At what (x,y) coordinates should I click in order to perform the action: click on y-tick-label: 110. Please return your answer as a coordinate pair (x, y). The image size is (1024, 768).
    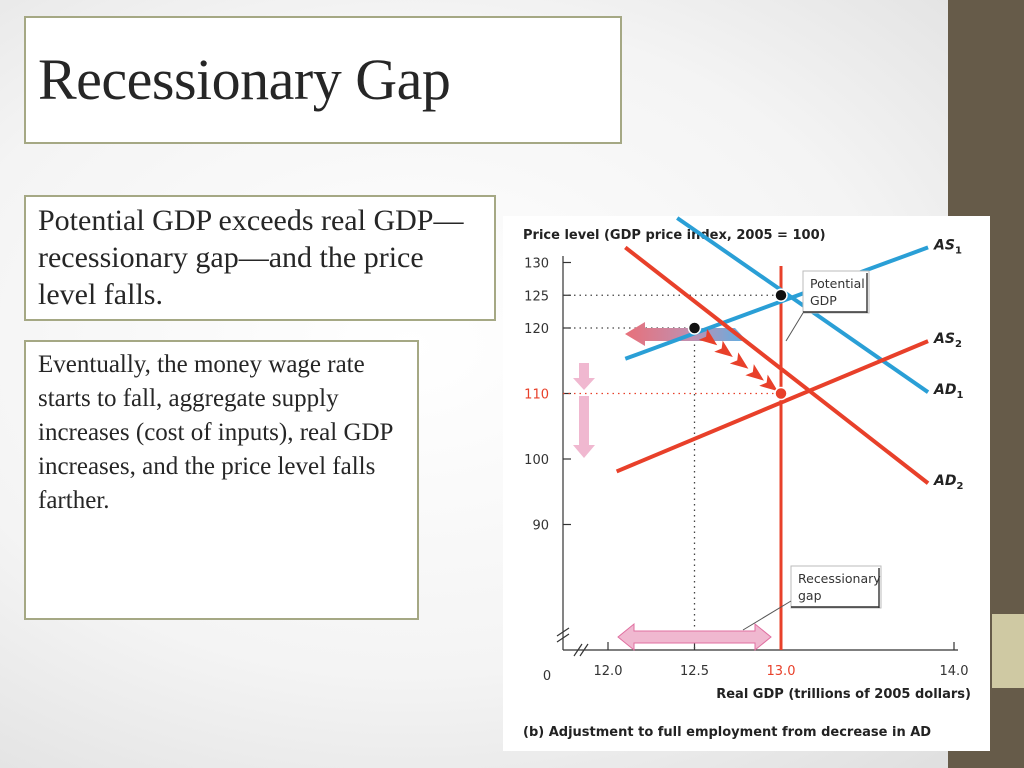
    Looking at the image, I should click on (536, 395).